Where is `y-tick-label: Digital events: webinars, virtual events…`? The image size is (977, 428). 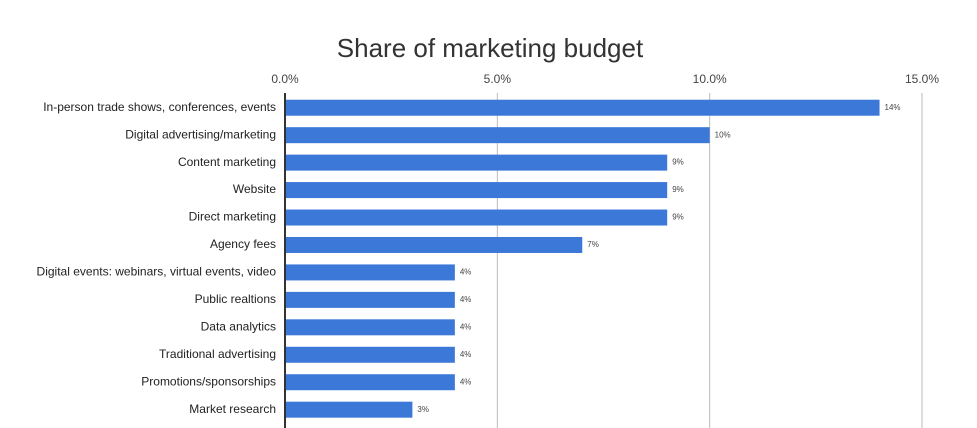
y-tick-label: Digital events: webinars, virtual events… is located at coordinates (157, 272).